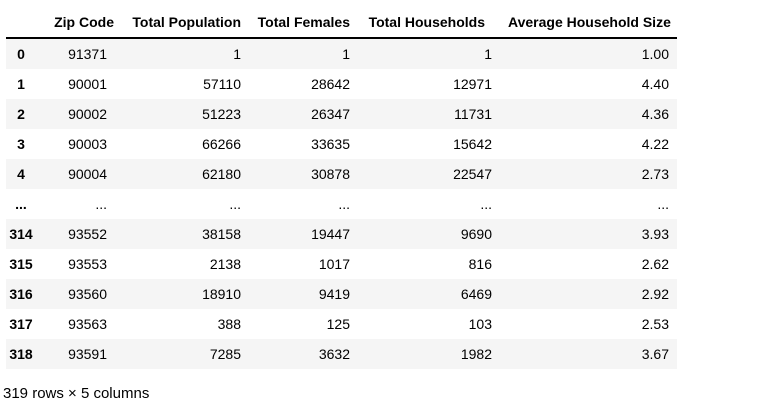  I want to click on table-cell: 3.93, so click(655, 234).